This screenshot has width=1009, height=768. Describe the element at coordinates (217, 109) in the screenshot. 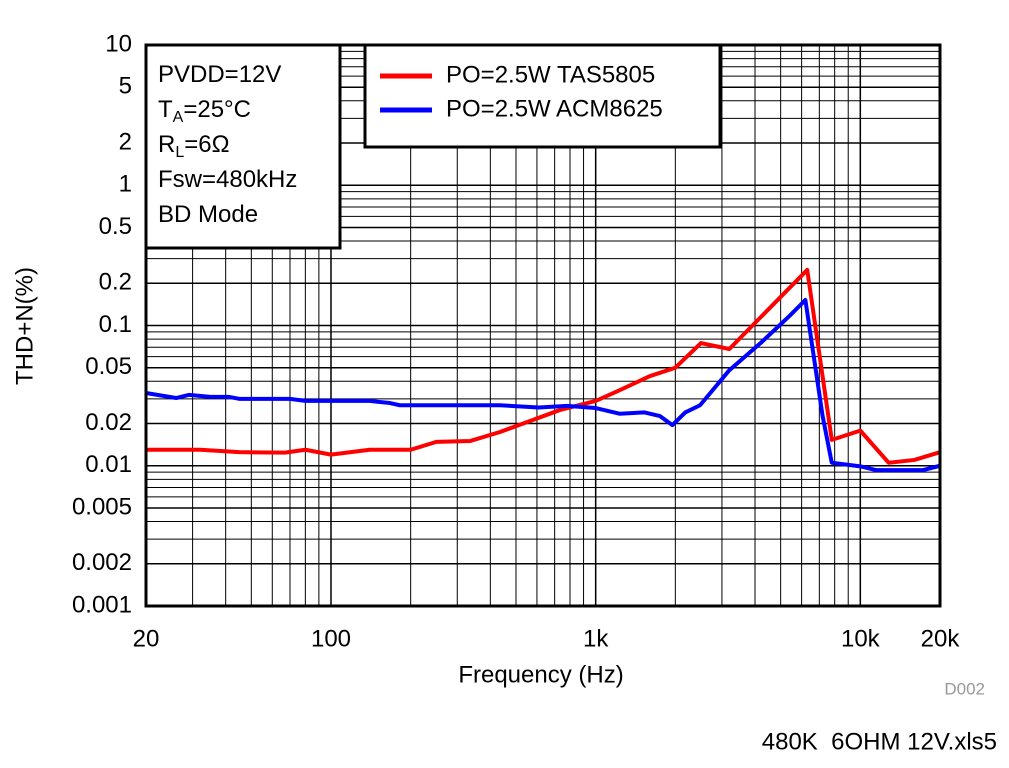

I see `annotation-text: =25°C` at that location.